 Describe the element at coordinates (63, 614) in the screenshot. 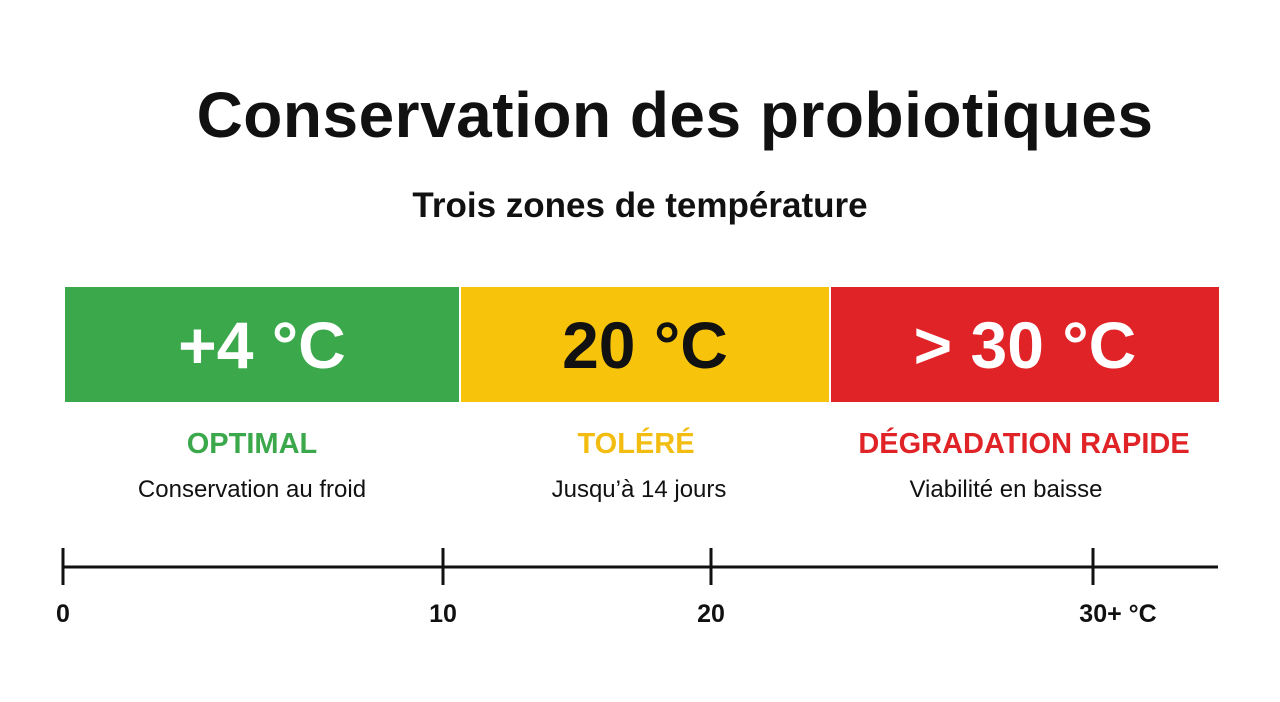

I see `tick-label: 0` at that location.